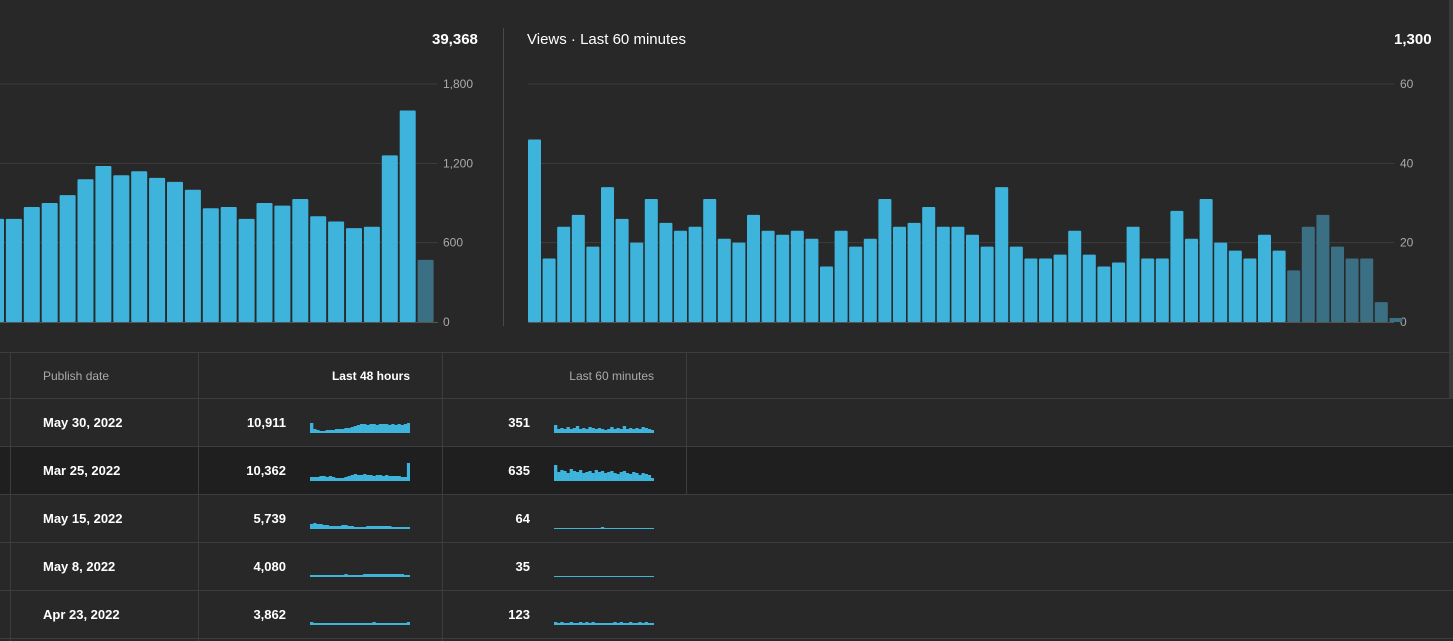 The image size is (1453, 641). Describe the element at coordinates (83, 422) in the screenshot. I see `publish-date: May 30, 2022` at that location.